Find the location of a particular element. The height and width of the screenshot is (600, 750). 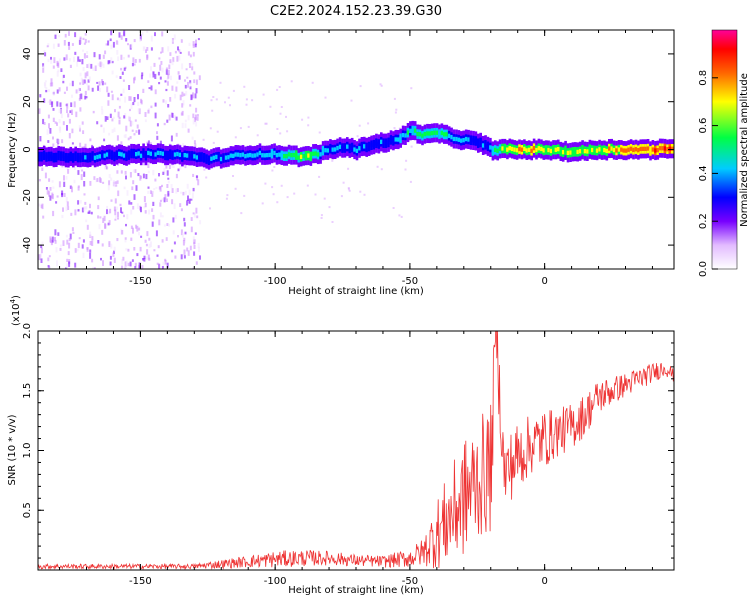

x-tick-label: -150 is located at coordinates (140, 281).